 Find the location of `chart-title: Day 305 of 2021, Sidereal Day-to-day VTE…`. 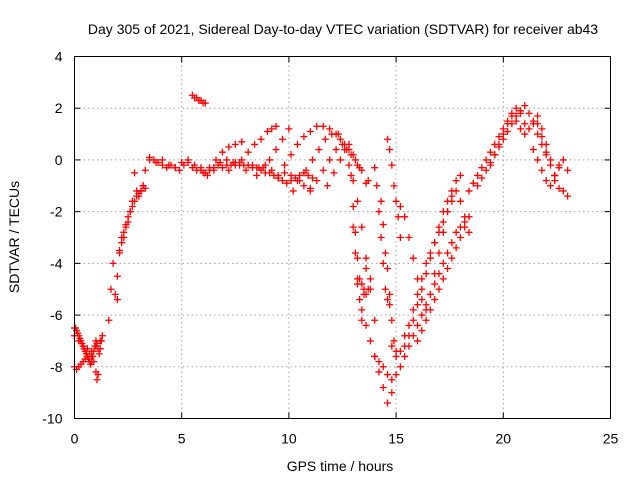

chart-title: Day 305 of 2021, Sidereal Day-to-day VTE… is located at coordinates (343, 29).